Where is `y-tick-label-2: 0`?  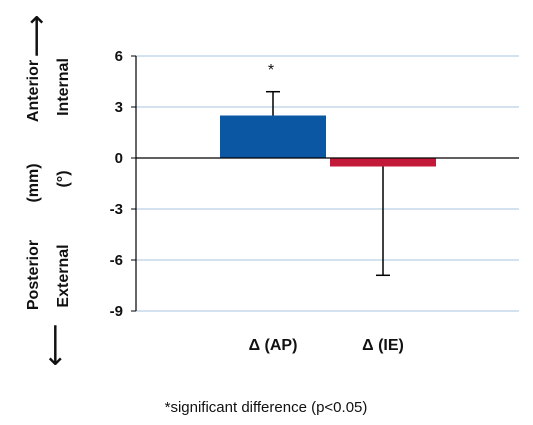 y-tick-label-2: 0 is located at coordinates (119, 158).